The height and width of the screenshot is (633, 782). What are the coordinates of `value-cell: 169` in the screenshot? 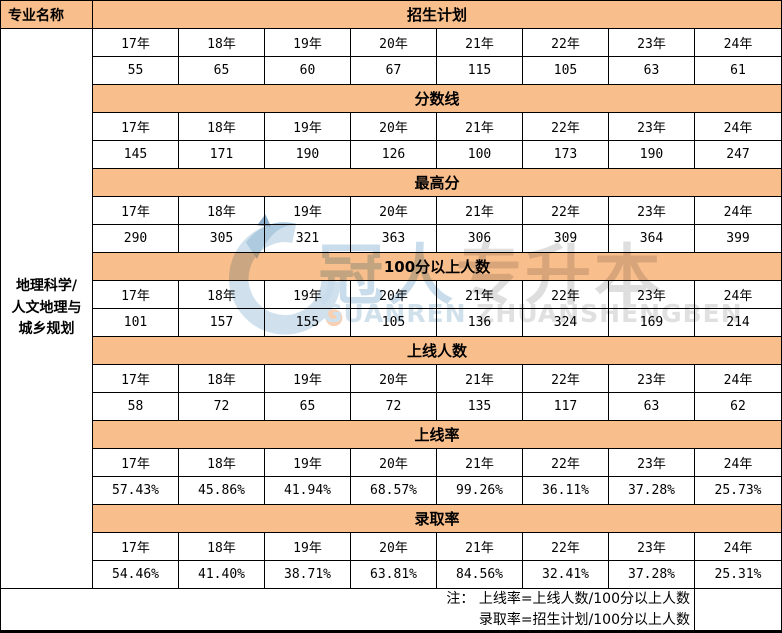 It's located at (652, 323).